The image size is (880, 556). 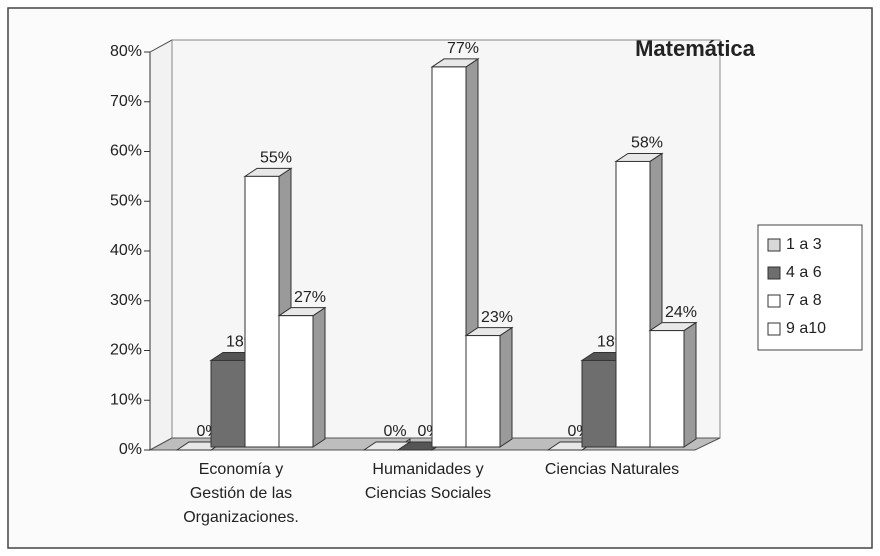 I want to click on legend-label: 1 a 3, so click(x=804, y=244).